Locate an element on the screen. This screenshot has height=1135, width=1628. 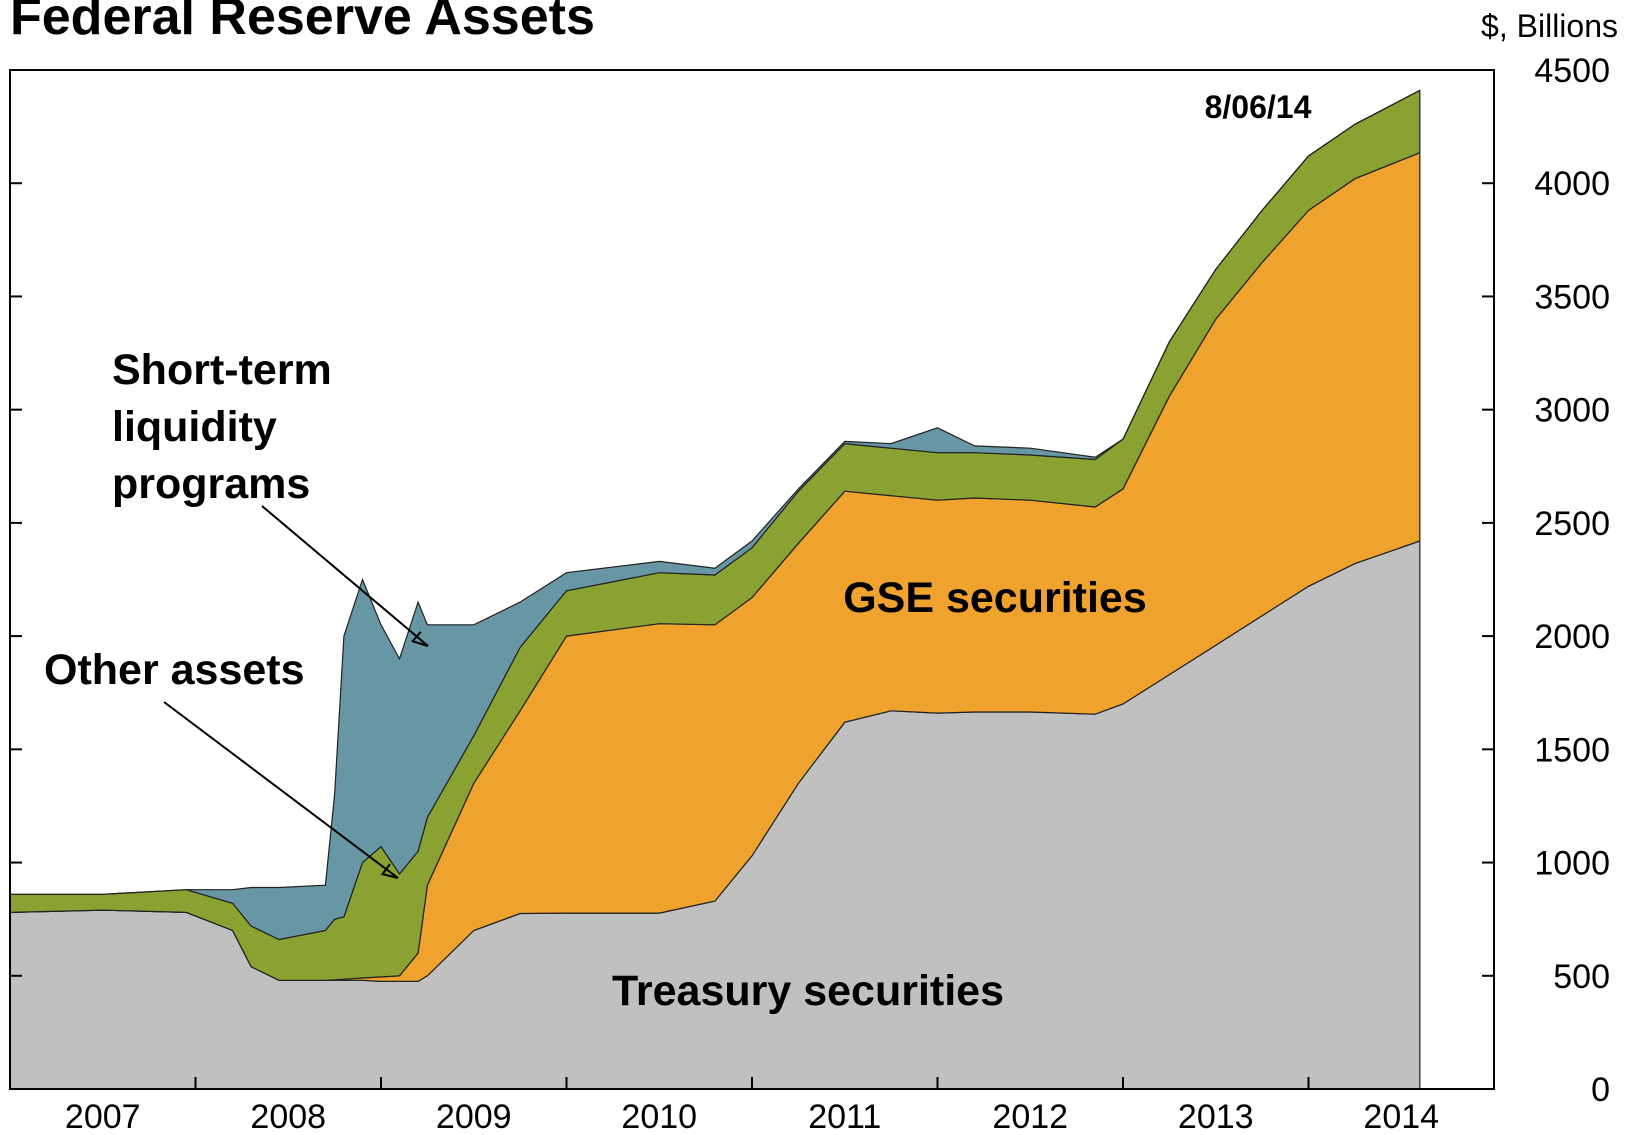
series-label: liquidity is located at coordinates (194, 427).